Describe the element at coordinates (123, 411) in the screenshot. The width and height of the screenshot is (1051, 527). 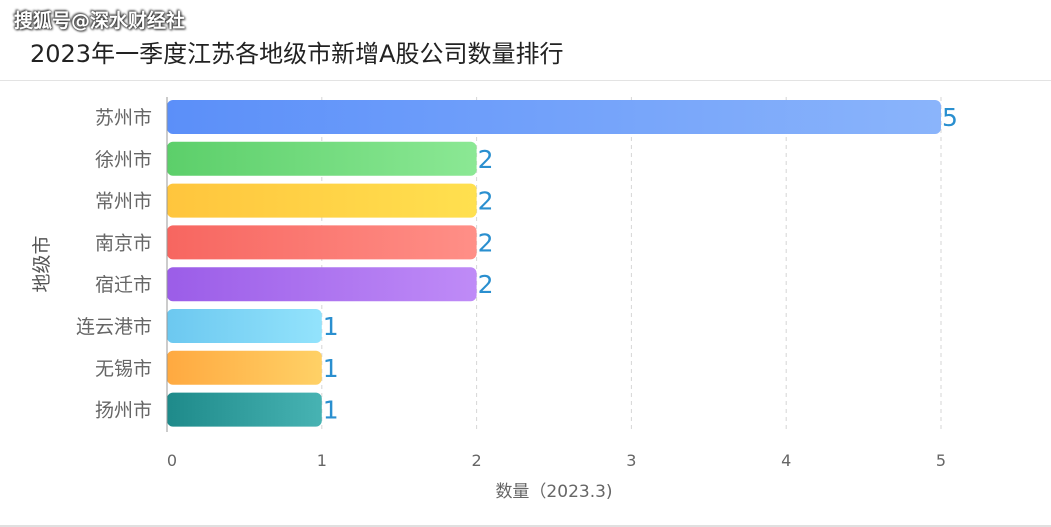
I see `category-label: 扬州市` at that location.